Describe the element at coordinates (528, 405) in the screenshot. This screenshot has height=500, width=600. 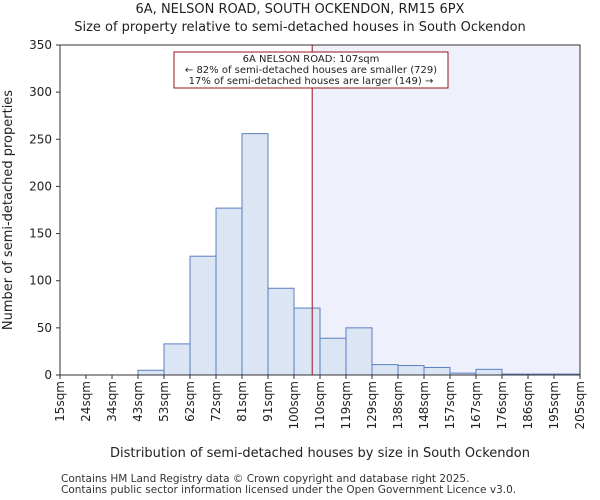
I see `x-tick-label: 186sqm` at that location.